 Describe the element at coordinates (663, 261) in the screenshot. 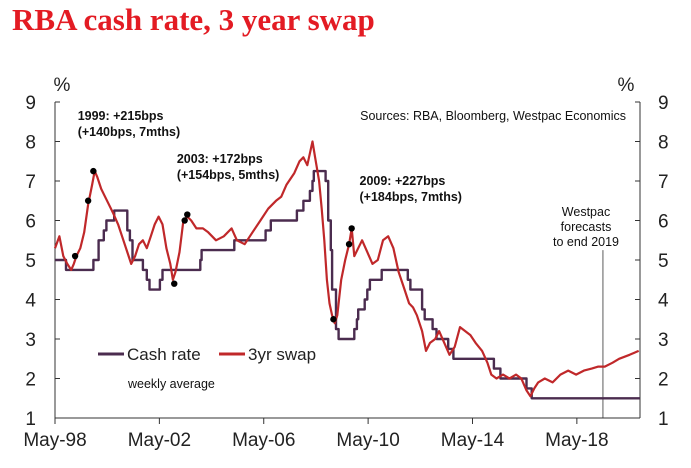

I see `y-tick-label-right: 5` at that location.